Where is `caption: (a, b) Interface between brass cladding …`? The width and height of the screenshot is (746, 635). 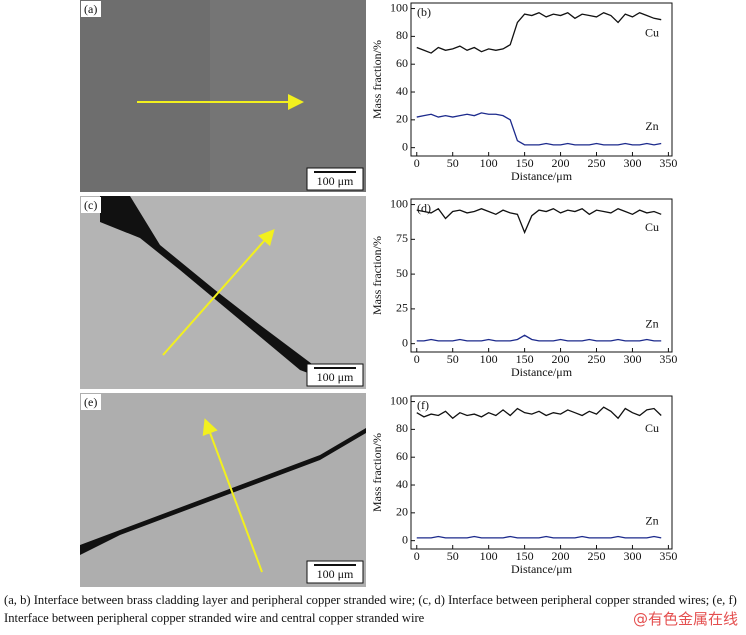 caption: (a, b) Interface between brass cladding … is located at coordinates (370, 609).